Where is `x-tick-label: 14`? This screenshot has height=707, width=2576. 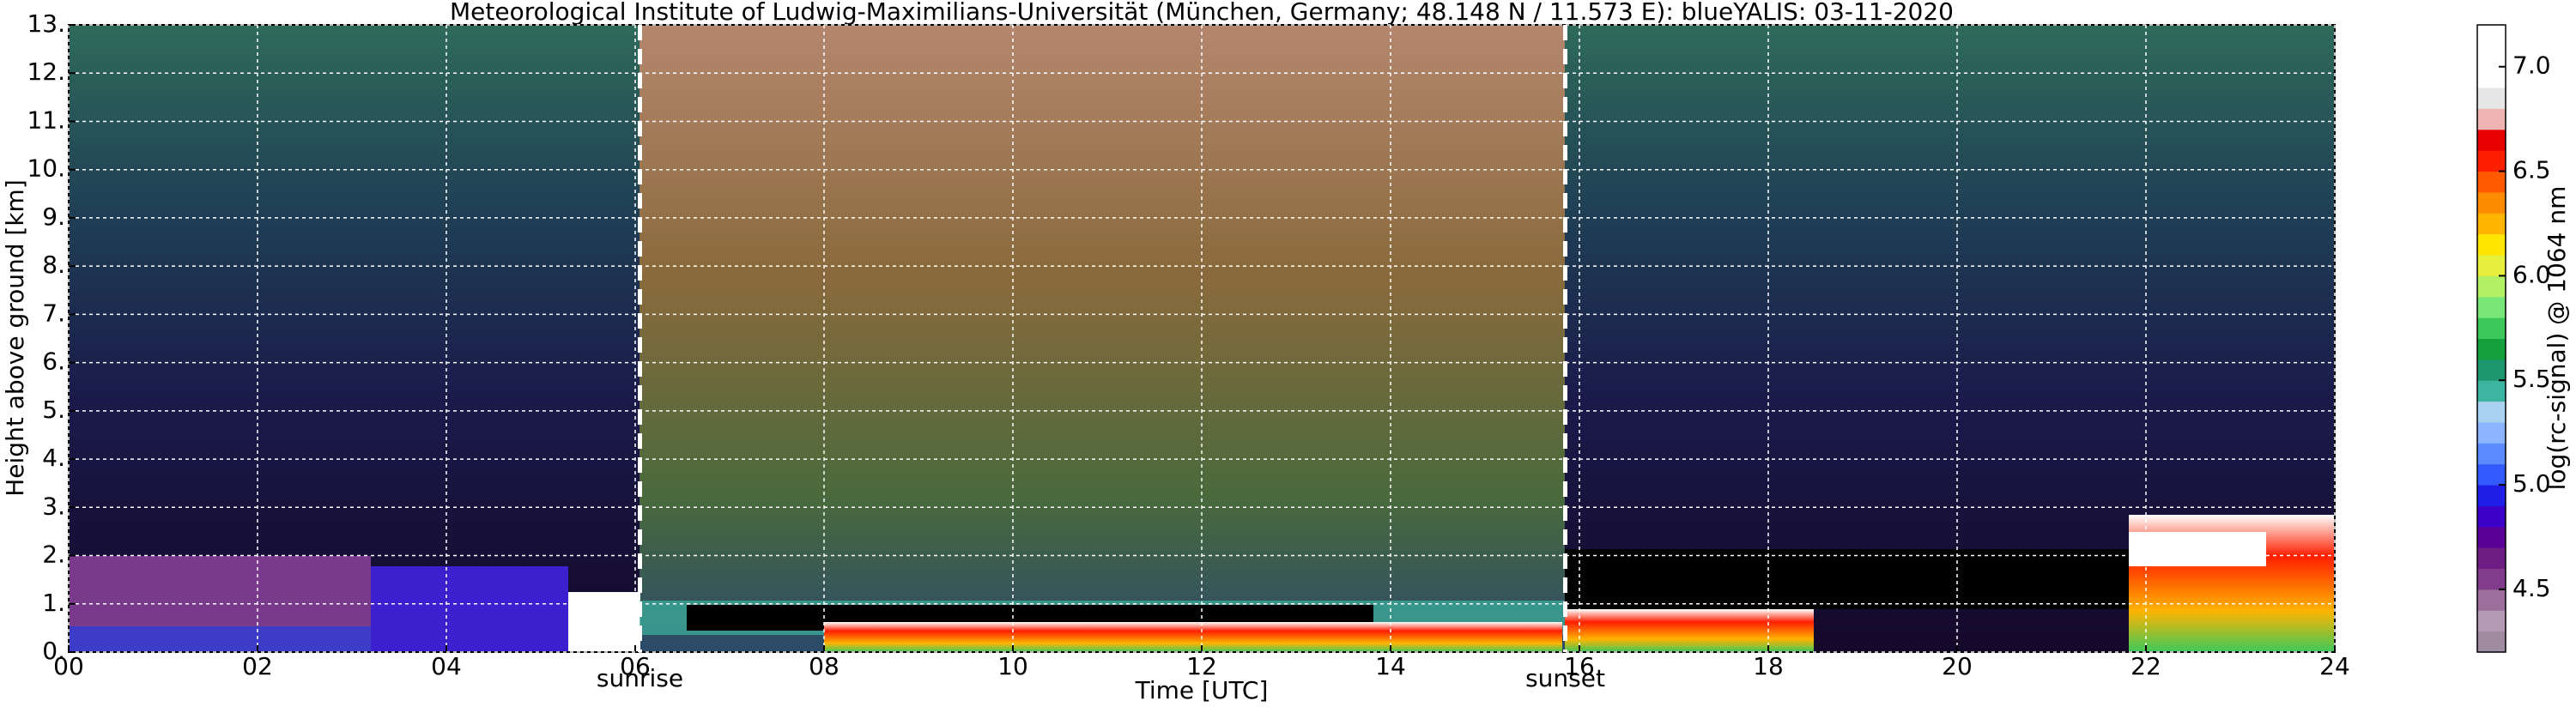
x-tick-label: 14 is located at coordinates (1390, 666).